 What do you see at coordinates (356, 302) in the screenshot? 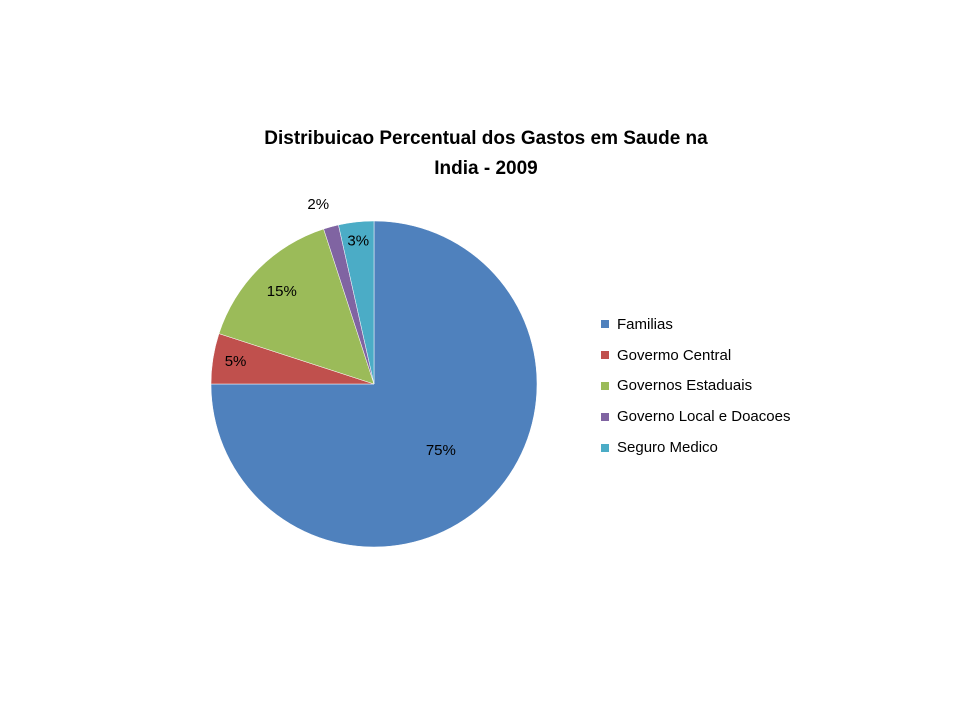
I see `pie-slice-seguro-medico` at bounding box center [356, 302].